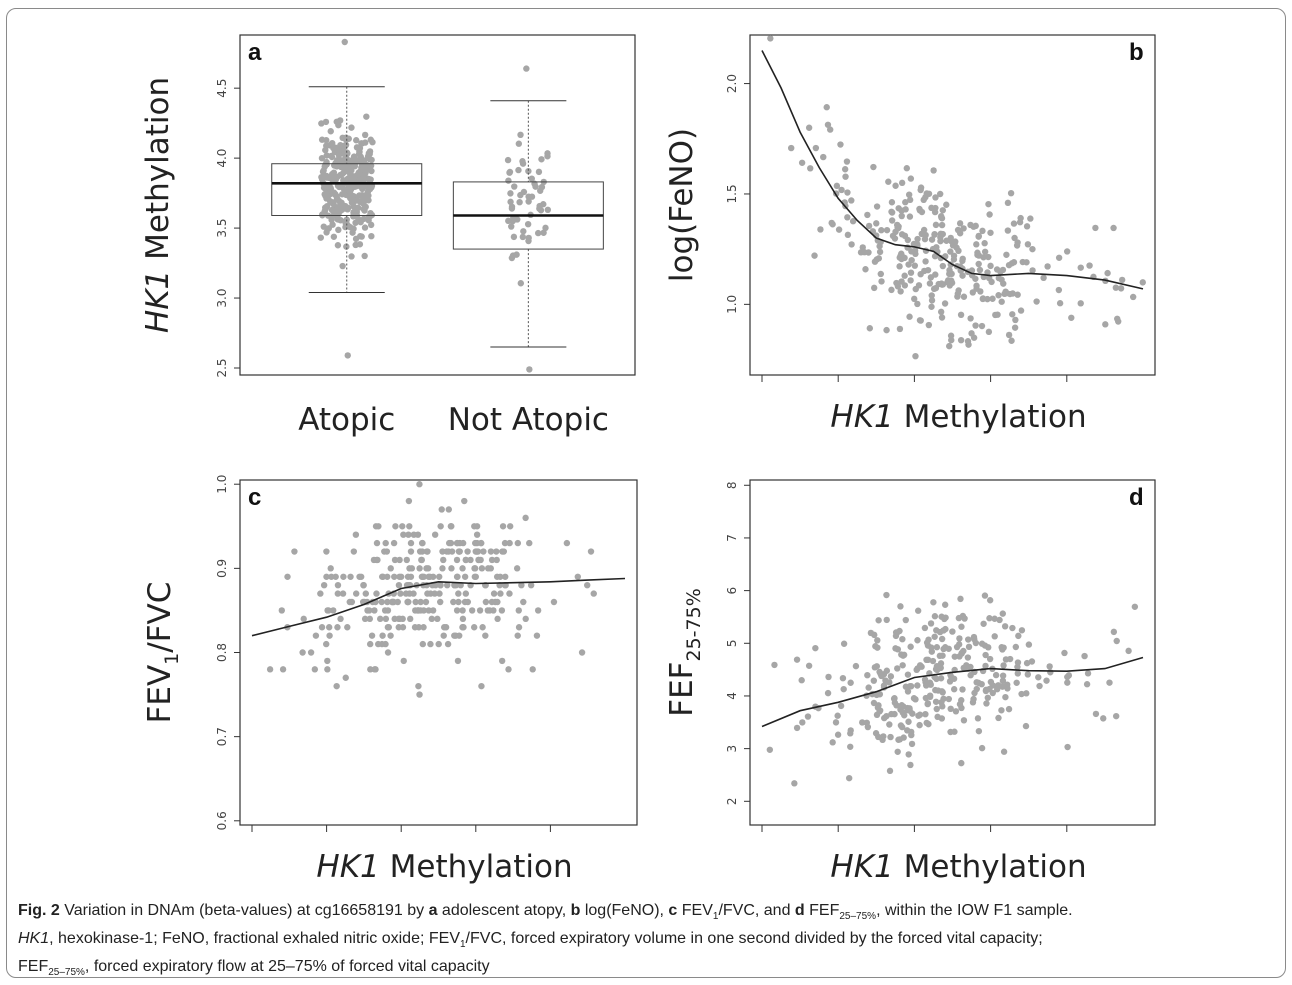 Image resolution: width=1292 pixels, height=985 pixels. Describe the element at coordinates (732, 83) in the screenshot. I see `y-tick-label: 2.0` at that location.